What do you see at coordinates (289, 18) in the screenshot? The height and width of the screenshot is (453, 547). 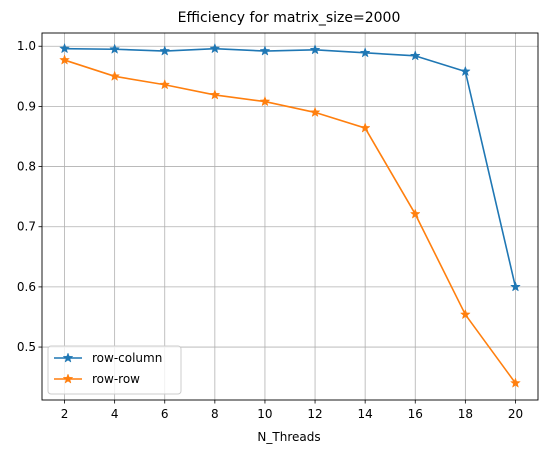 I see `chart-title: Efficiency for matrix_size=2000` at bounding box center [289, 18].